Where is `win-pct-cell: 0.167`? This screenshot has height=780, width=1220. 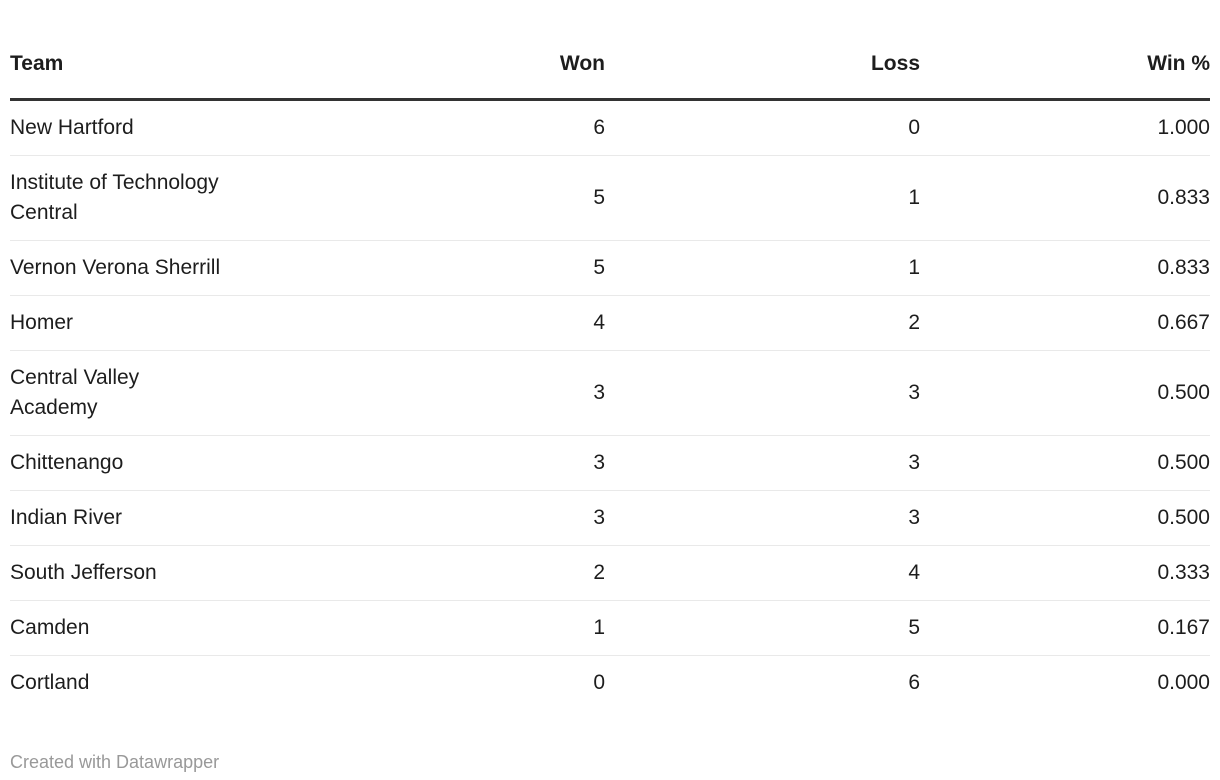
win-pct-cell: 0.167 is located at coordinates (1065, 628).